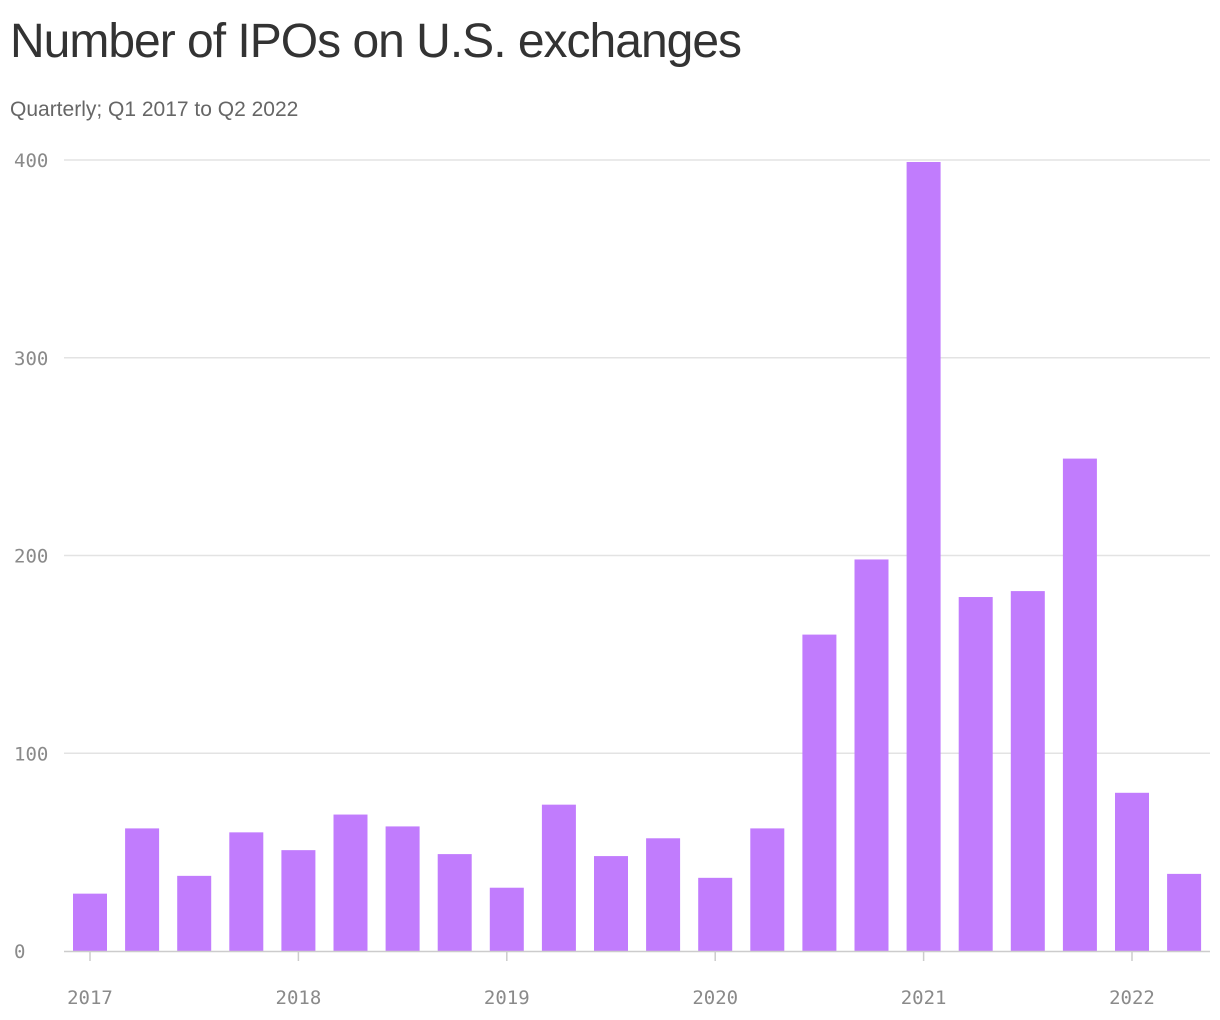 The width and height of the screenshot is (1220, 1020). What do you see at coordinates (715, 998) in the screenshot?
I see `x-tick-label: 2020` at bounding box center [715, 998].